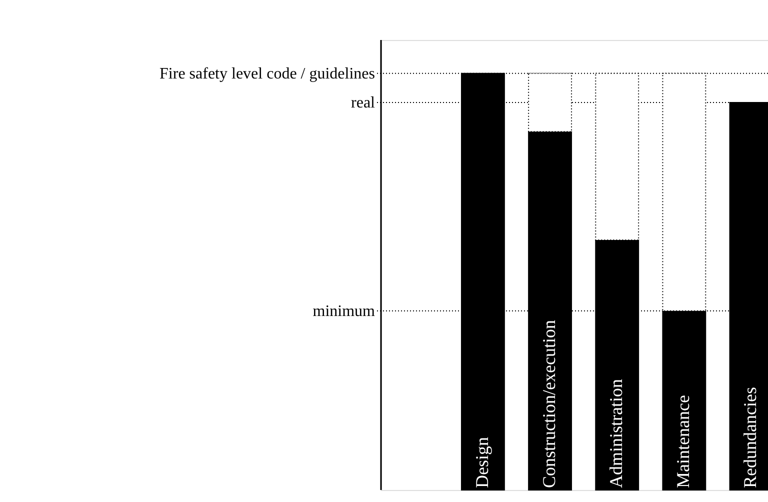  I want to click on x-tick-label: Design, so click(482, 462).